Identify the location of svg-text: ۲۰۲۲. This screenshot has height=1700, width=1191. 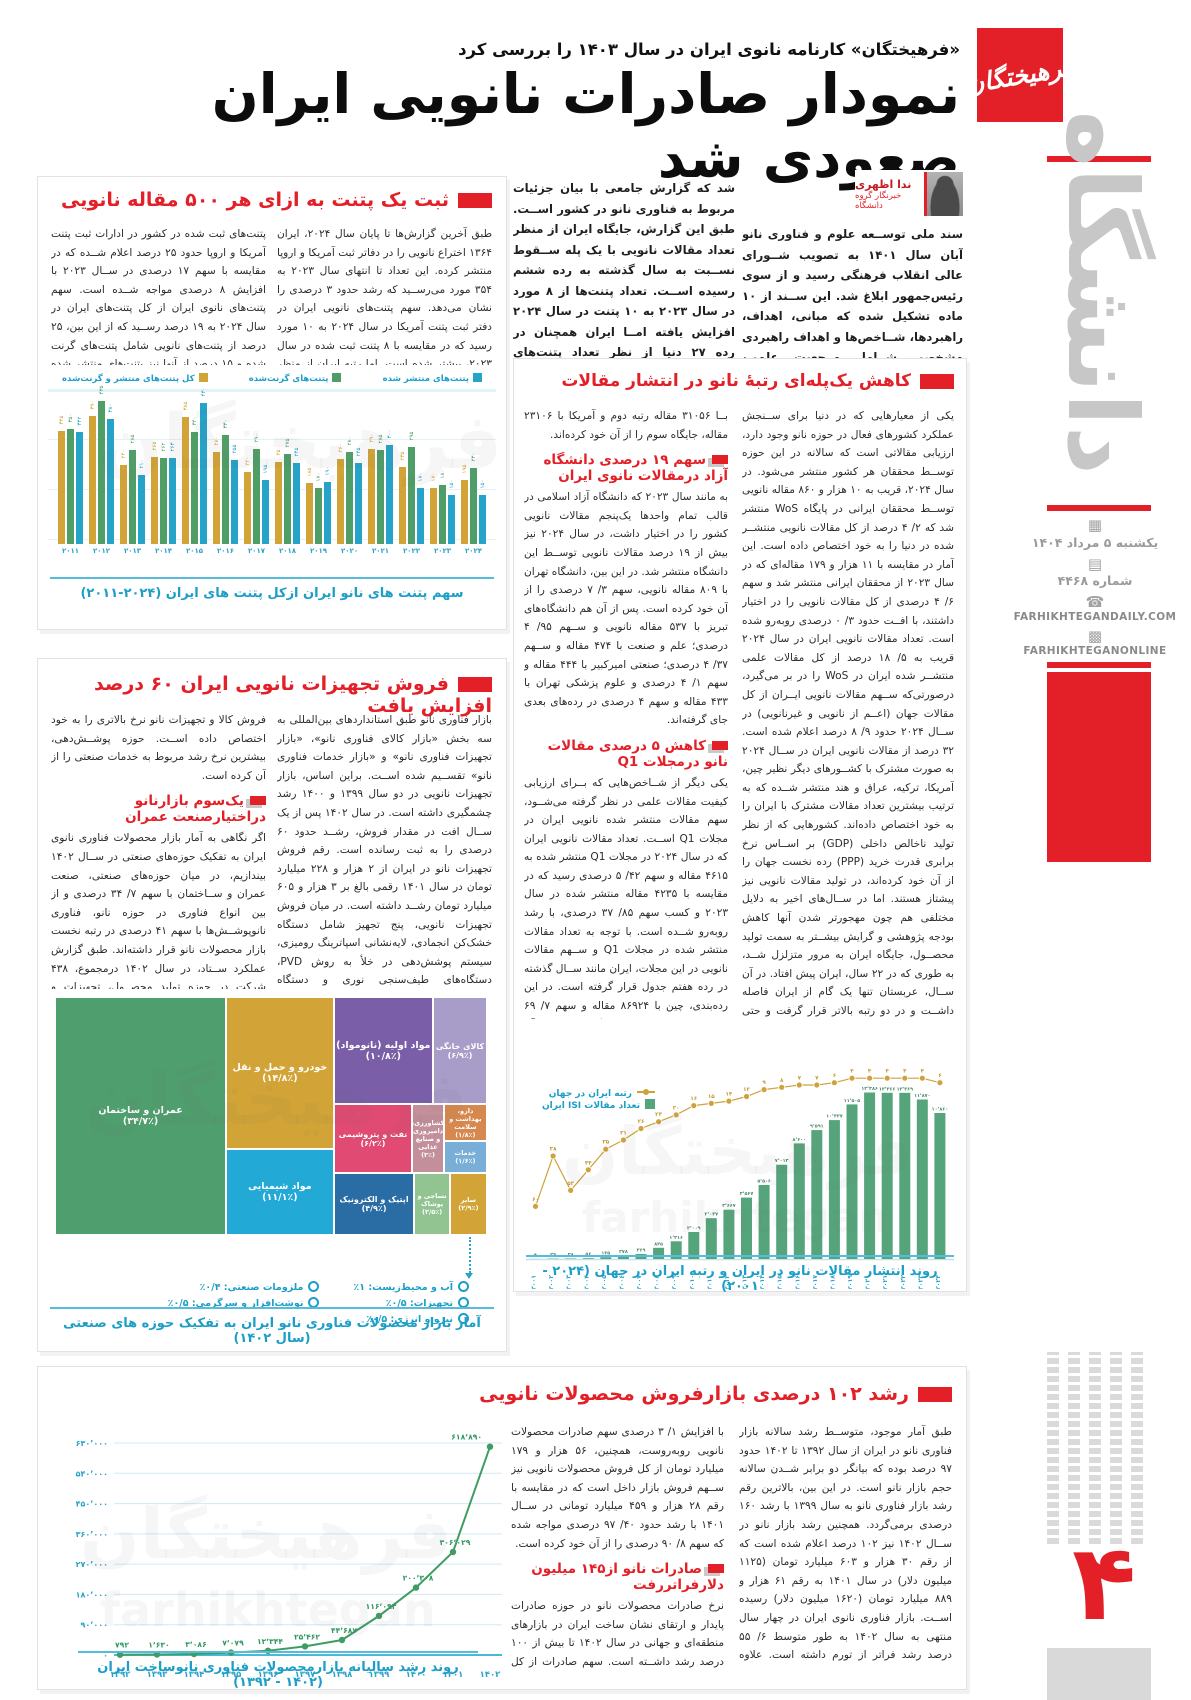
(903, 1282).